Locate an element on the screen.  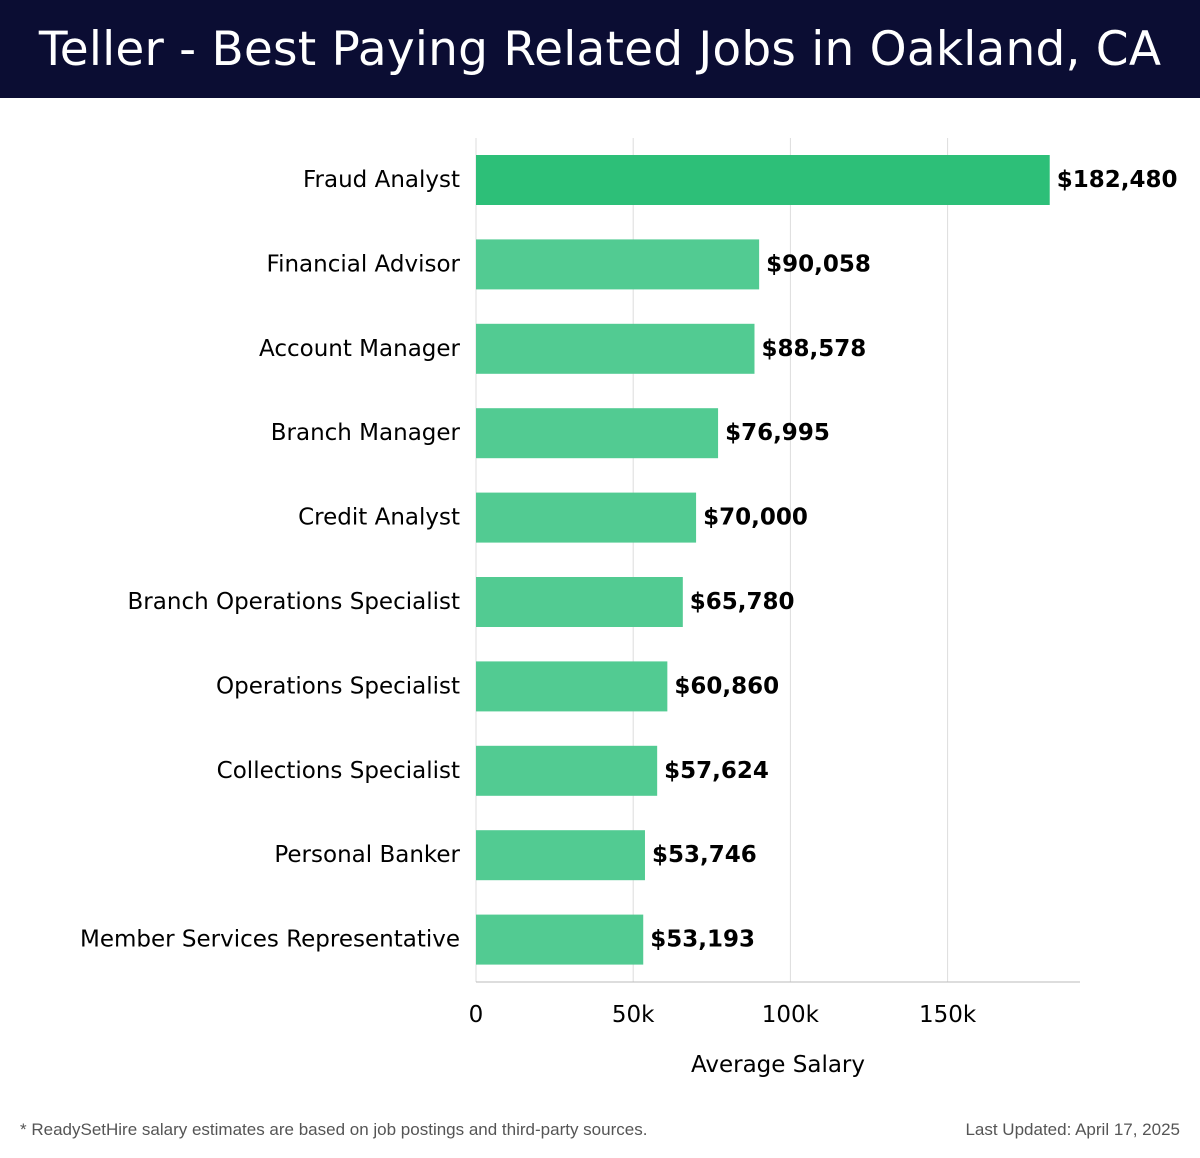
value-label: $57,624 is located at coordinates (716, 771).